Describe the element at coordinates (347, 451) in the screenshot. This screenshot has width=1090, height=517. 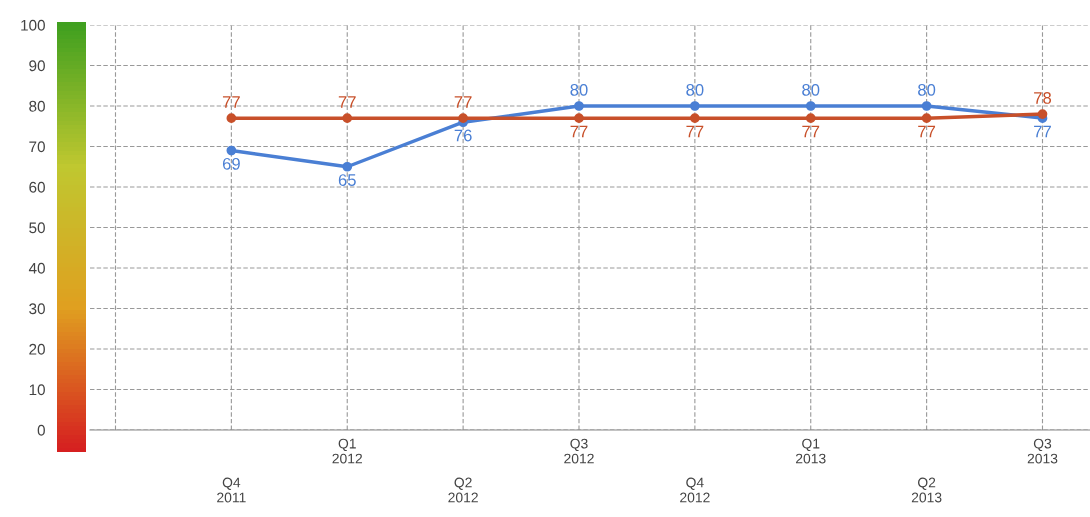
I see `x-tick-label: Q1 2012` at that location.